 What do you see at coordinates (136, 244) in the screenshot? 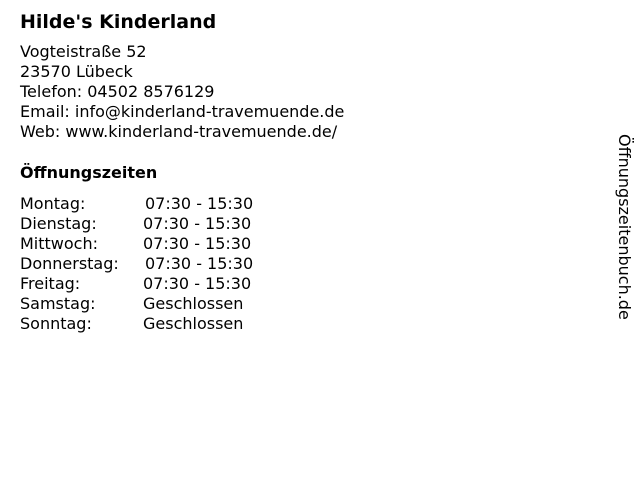
I see `hours-row: Mittwoch: 07:30 - 15:30` at bounding box center [136, 244].